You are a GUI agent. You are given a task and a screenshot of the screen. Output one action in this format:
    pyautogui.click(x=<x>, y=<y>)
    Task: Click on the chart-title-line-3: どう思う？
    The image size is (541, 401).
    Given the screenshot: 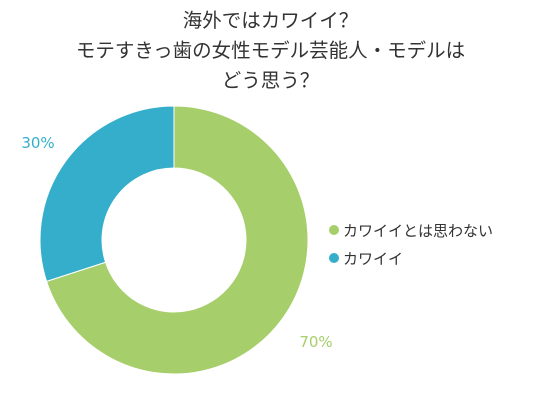 What is the action you would take?
    pyautogui.click(x=270, y=80)
    